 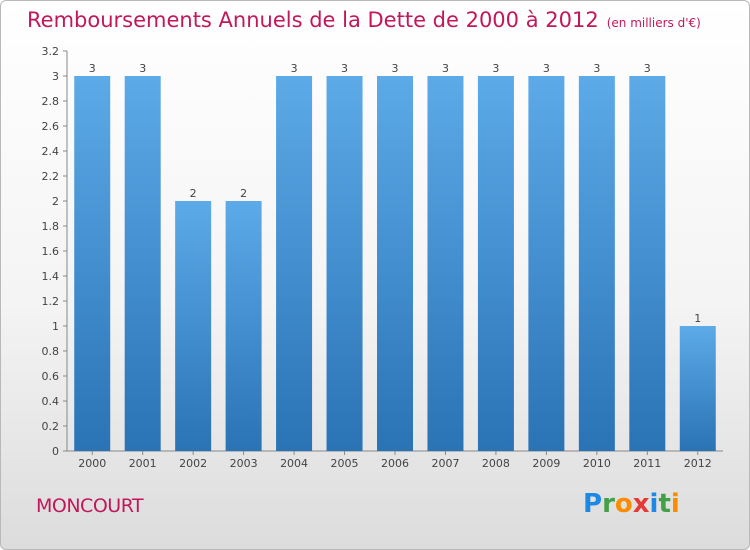 I want to click on y-tick-label: 2.2, so click(x=51, y=176).